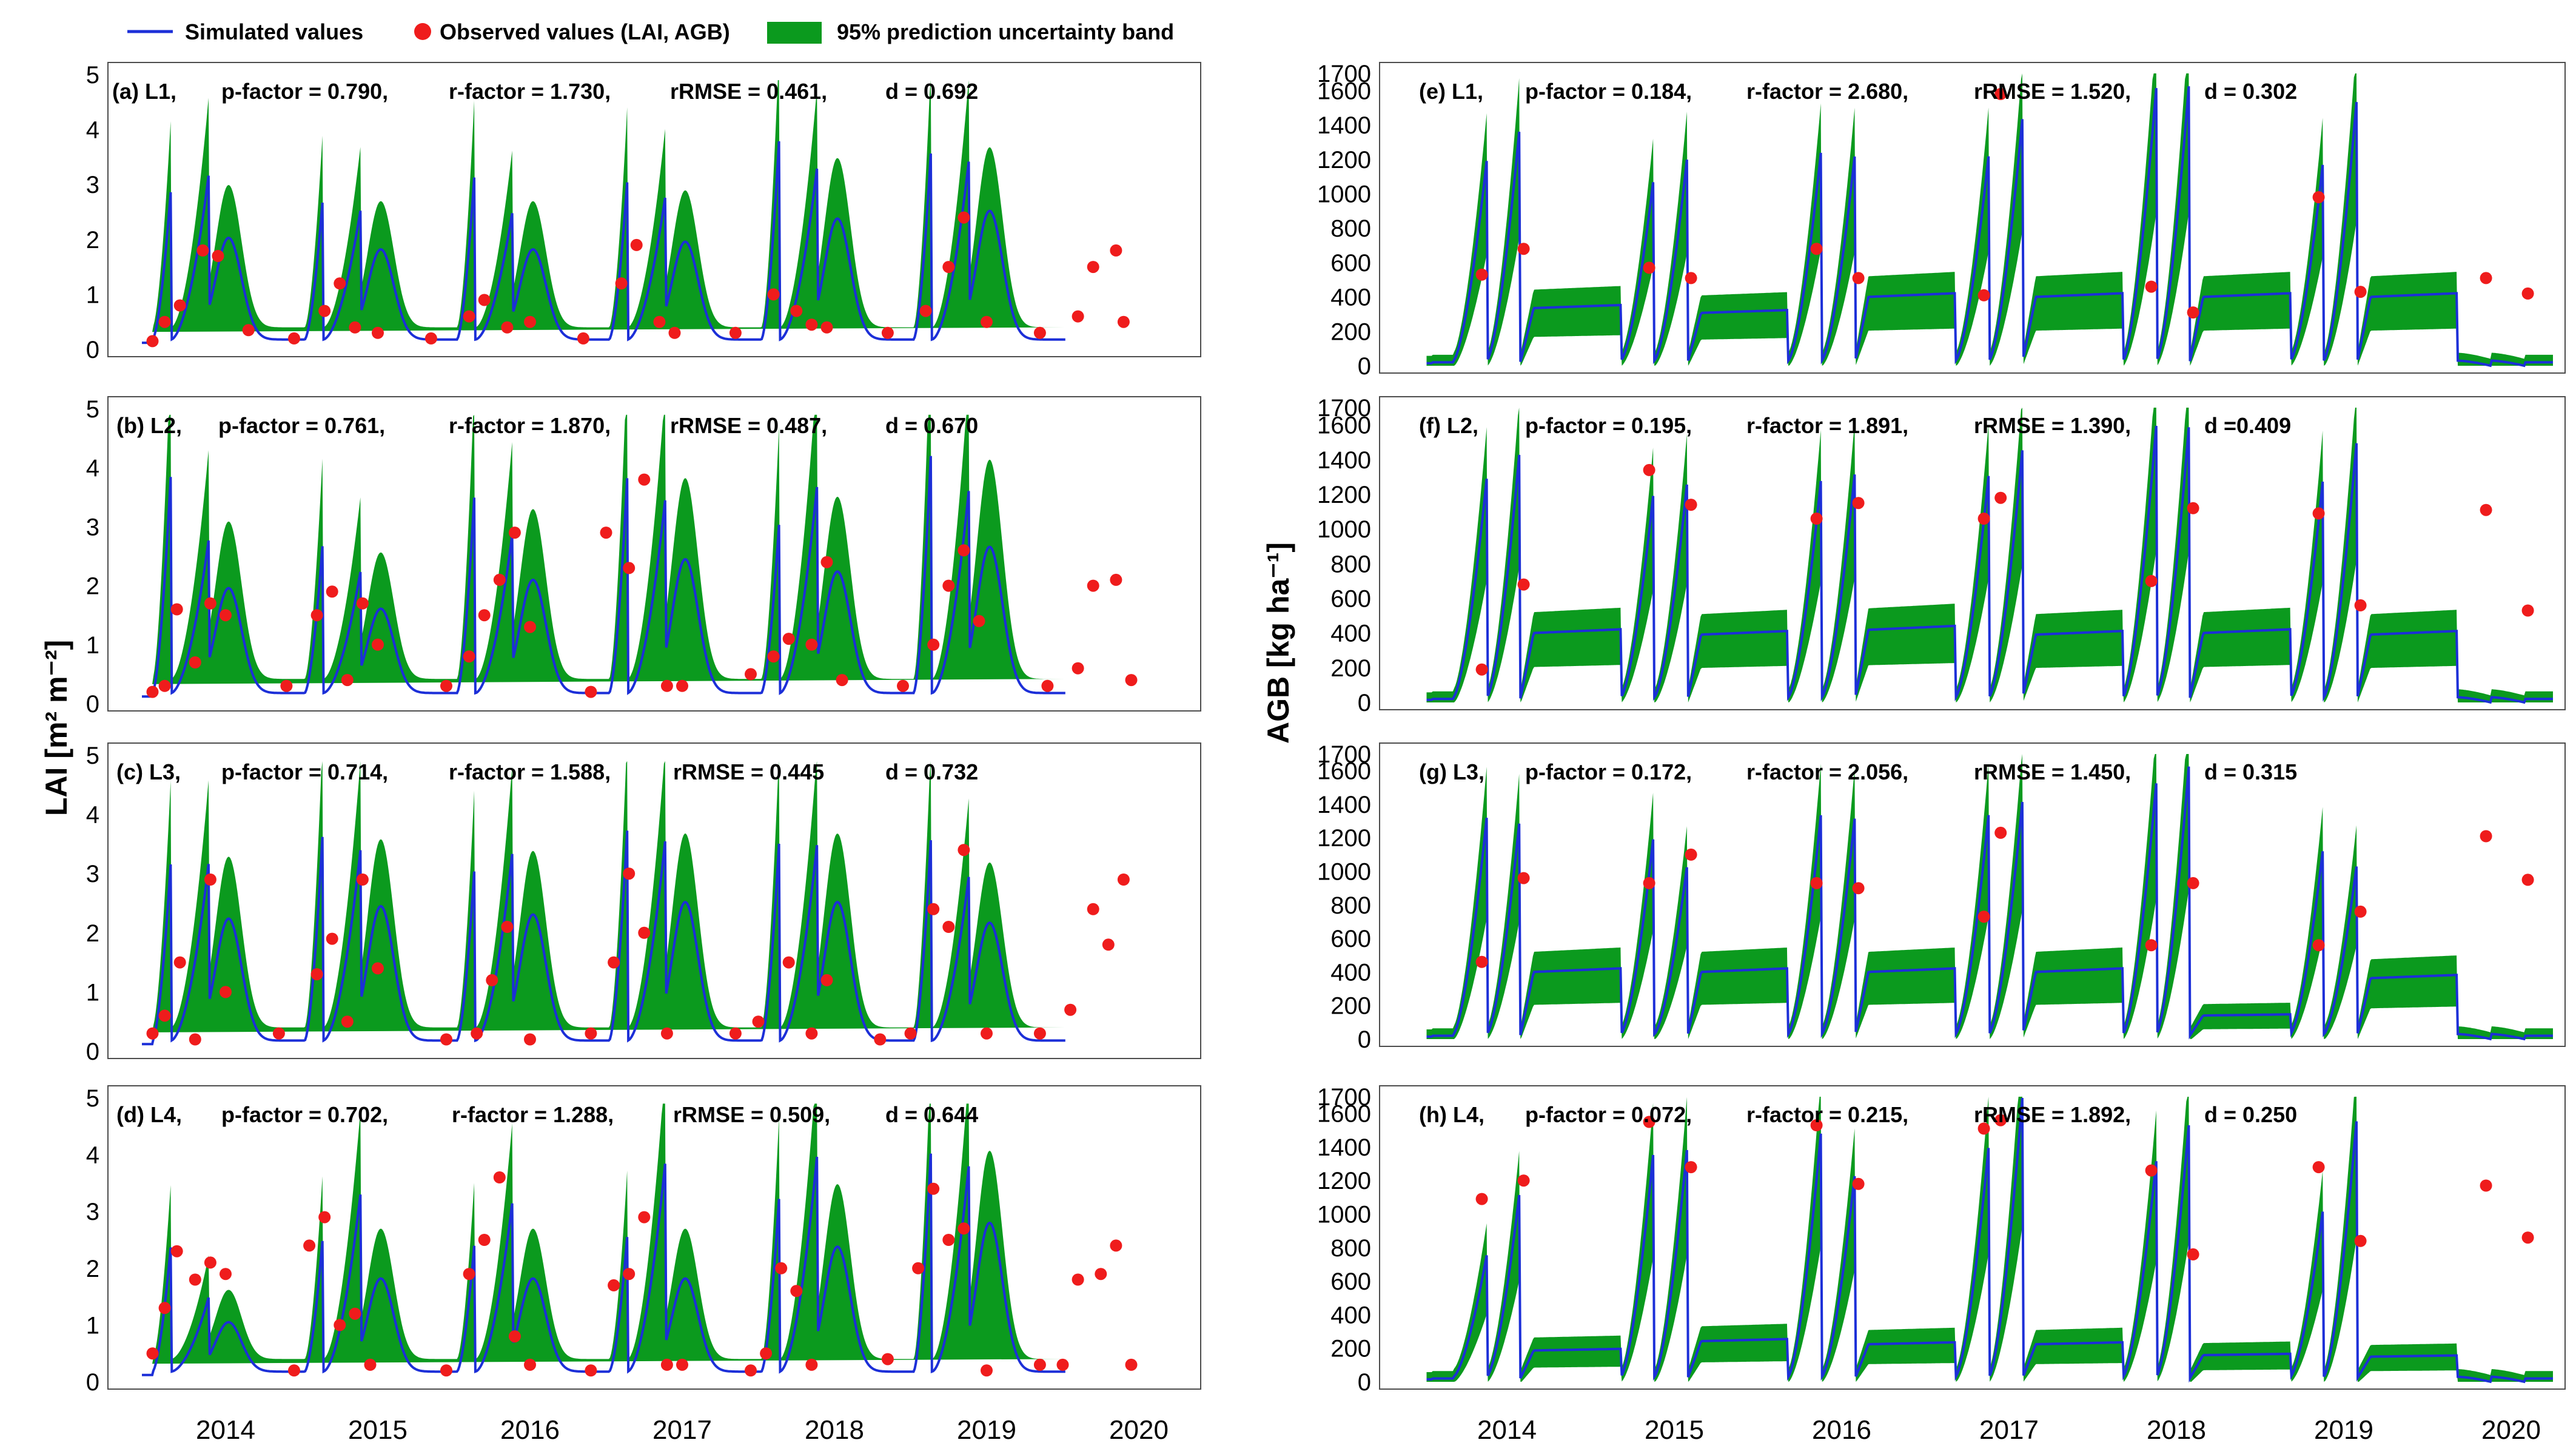 The image size is (2576, 1454). I want to click on p-factor: p-factor = 0.184,, so click(1608, 92).